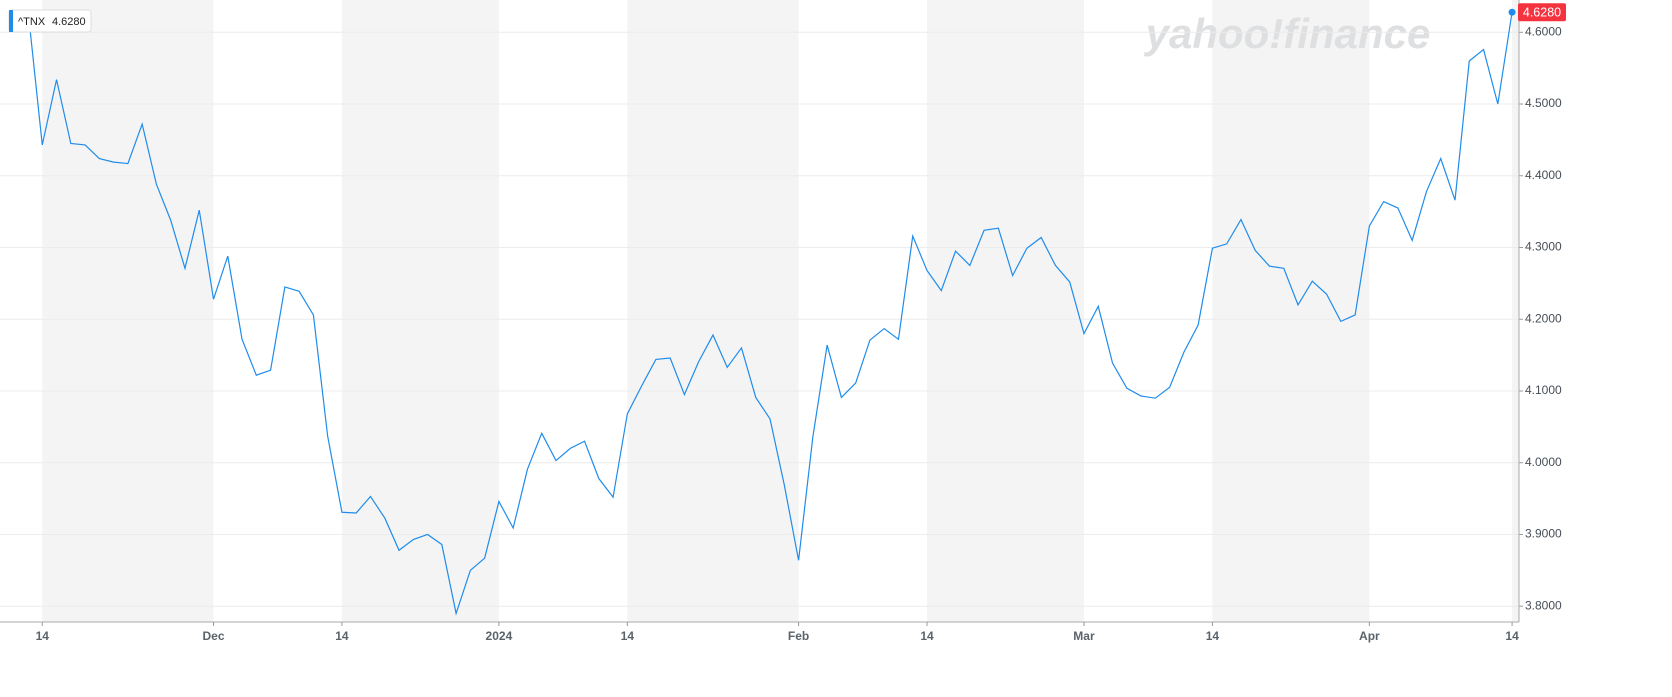 The height and width of the screenshot is (697, 1672). Describe the element at coordinates (1543, 318) in the screenshot. I see `y-tick-label: 4.2000` at that location.